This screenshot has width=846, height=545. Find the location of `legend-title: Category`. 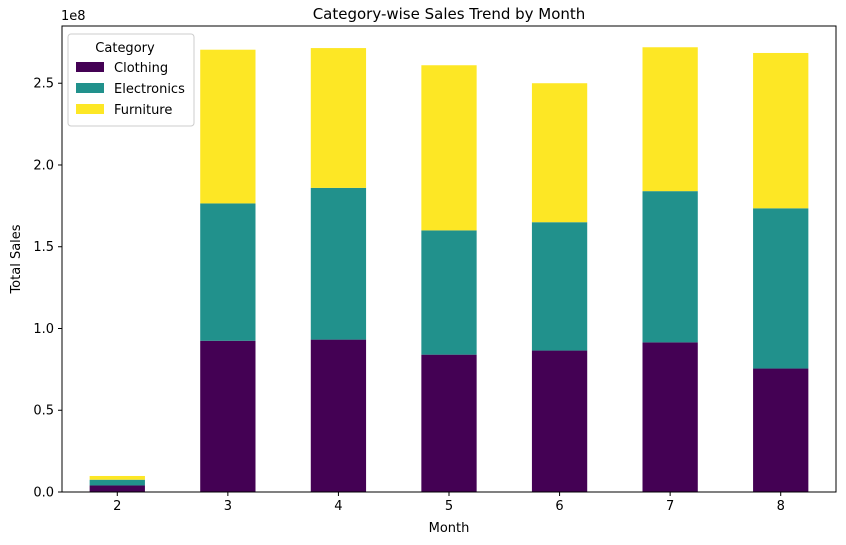

legend-title: Category is located at coordinates (125, 48).